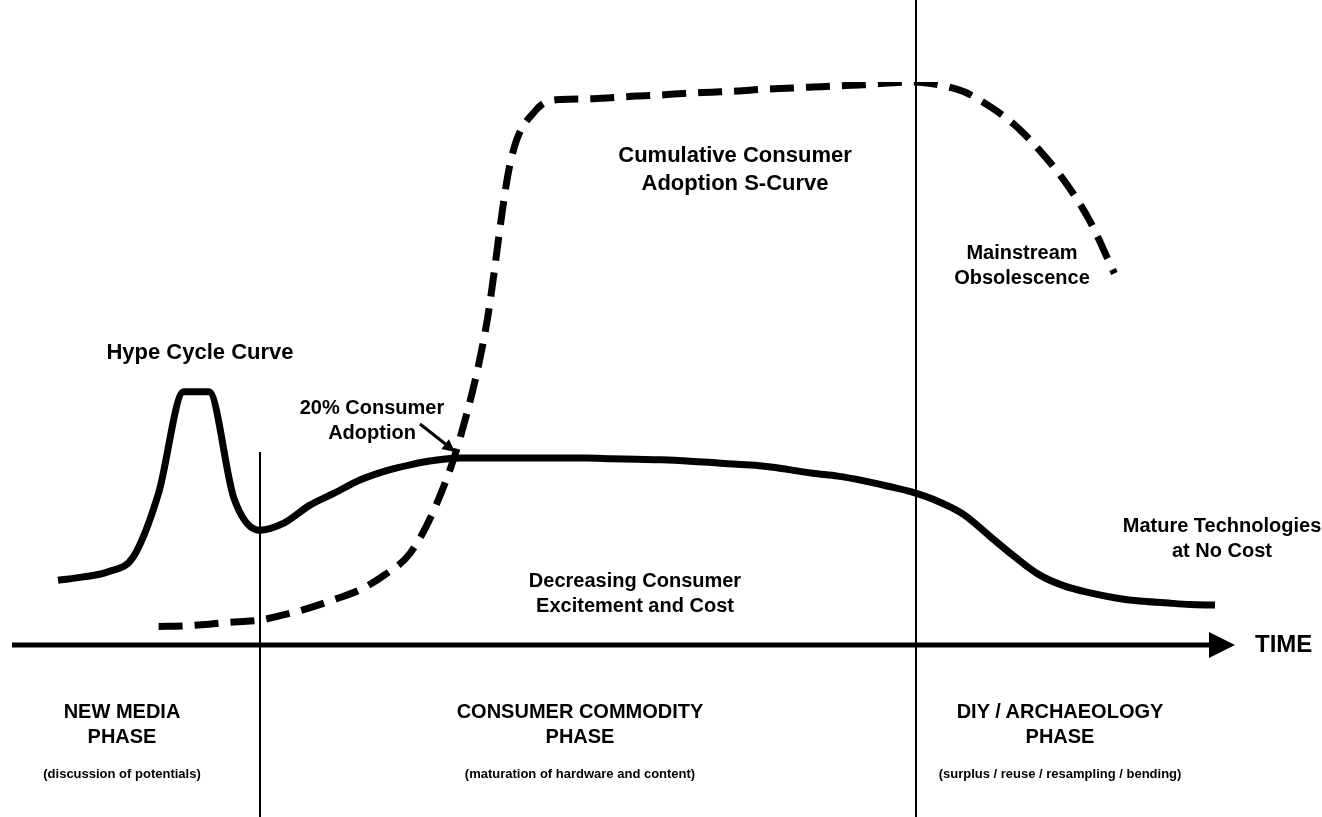 This screenshot has height=817, width=1322. I want to click on annotation: Decreasing Consumer Excitement and Cost, so click(635, 592).